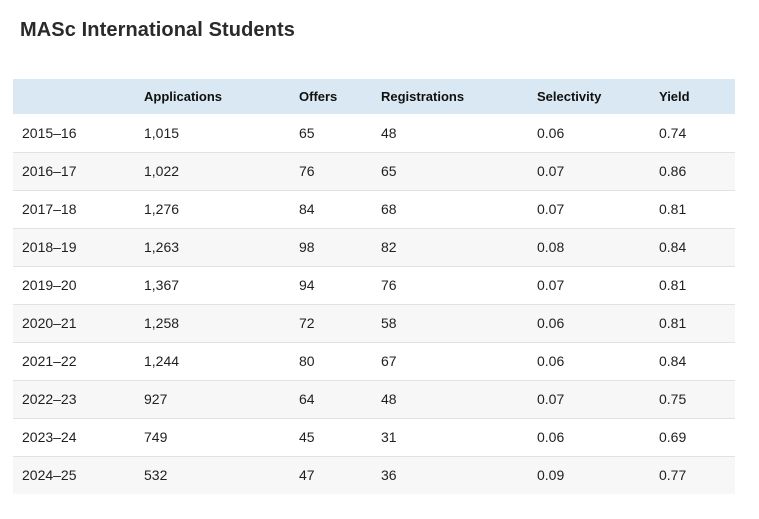  I want to click on row-year-label: 2016–17, so click(49, 171).